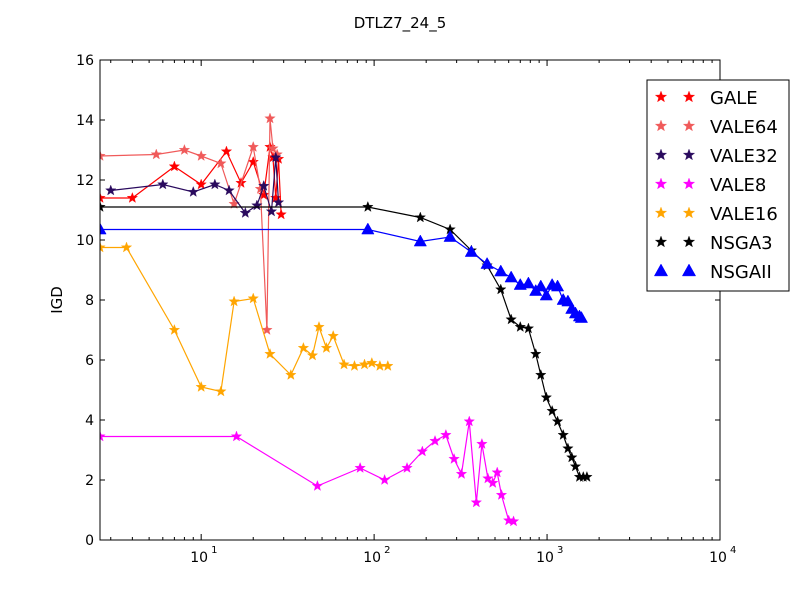  I want to click on series-vale8, so click(310, 471).